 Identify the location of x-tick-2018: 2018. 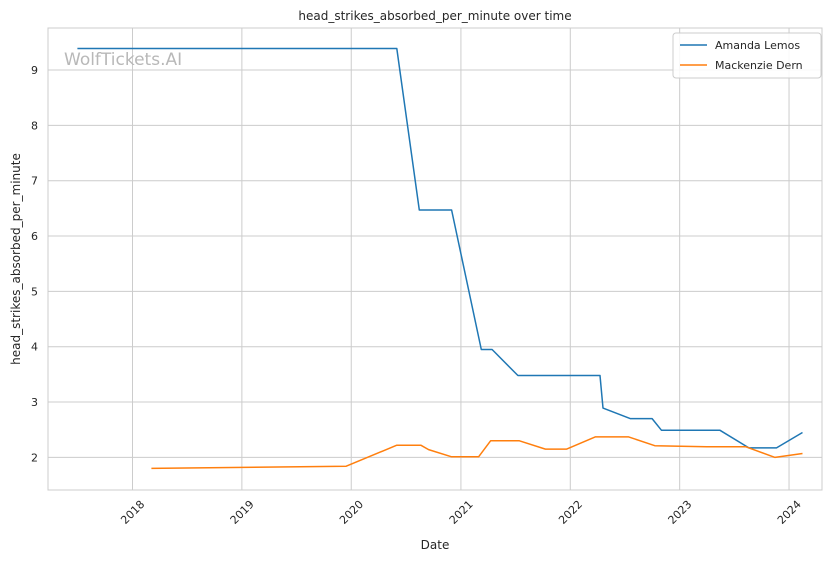
(132, 512).